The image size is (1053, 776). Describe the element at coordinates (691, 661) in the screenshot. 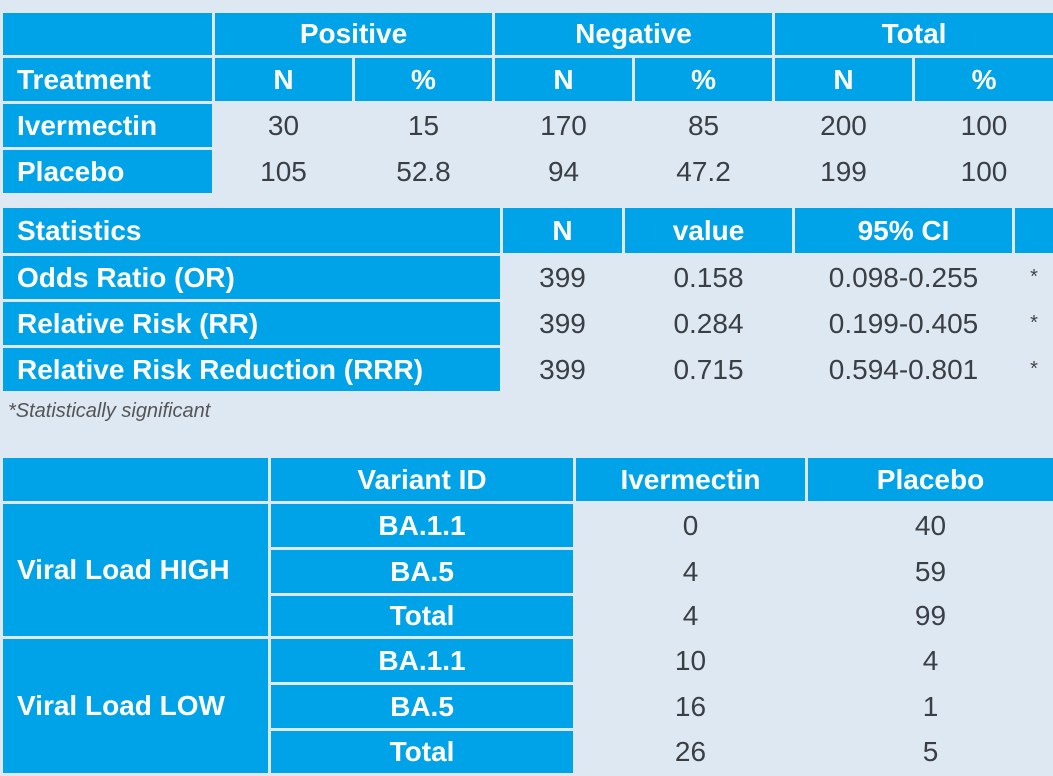

I see `ivermectin-cell: 10` at that location.